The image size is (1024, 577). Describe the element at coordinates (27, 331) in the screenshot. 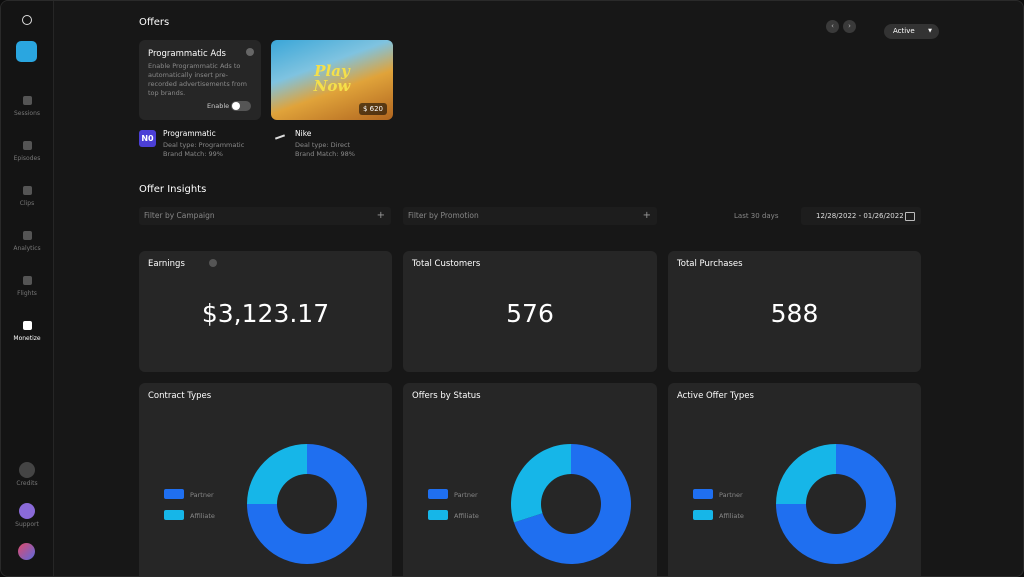

I see `nav-item: Monetize` at that location.